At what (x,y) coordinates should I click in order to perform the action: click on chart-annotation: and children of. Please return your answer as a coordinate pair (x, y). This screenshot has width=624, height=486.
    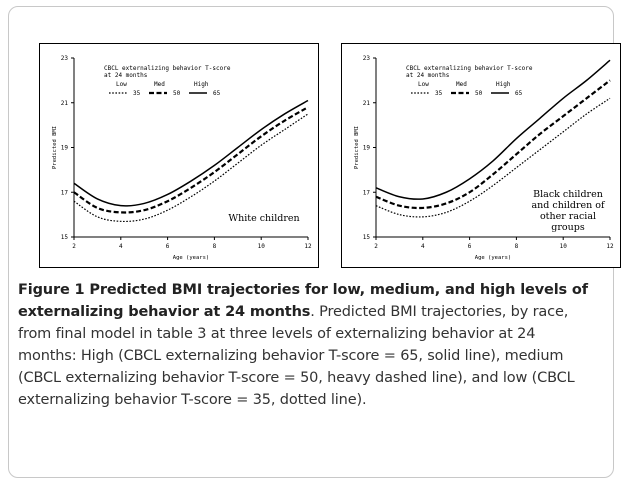
    Looking at the image, I should click on (568, 205).